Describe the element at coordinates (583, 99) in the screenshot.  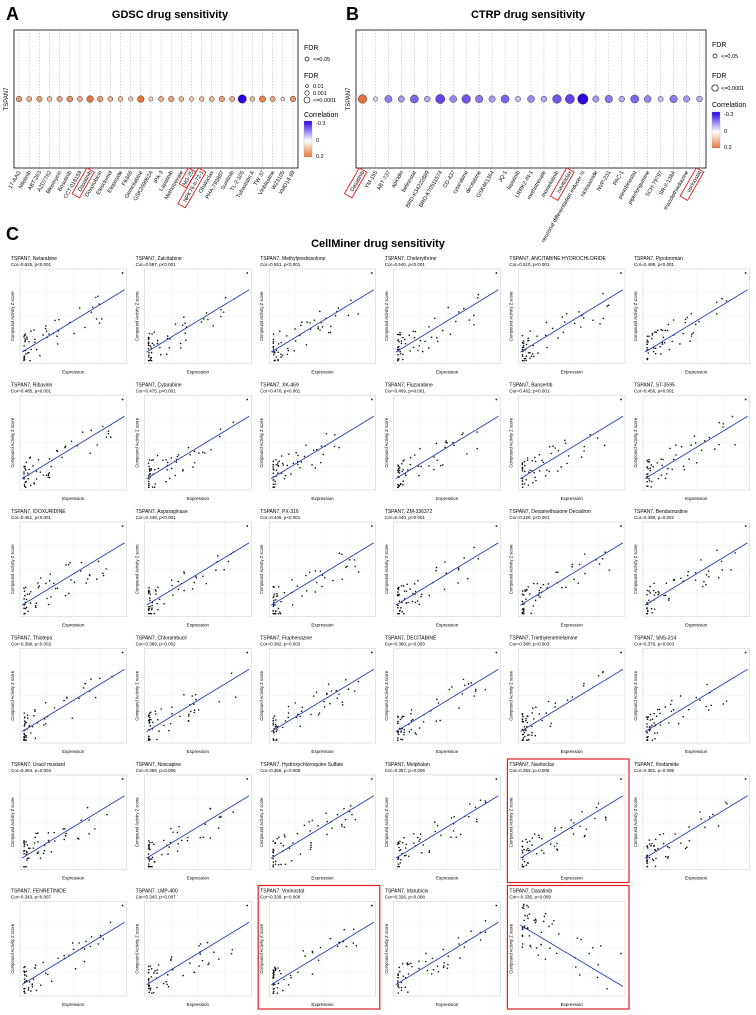
I see `ctrp-dot` at that location.